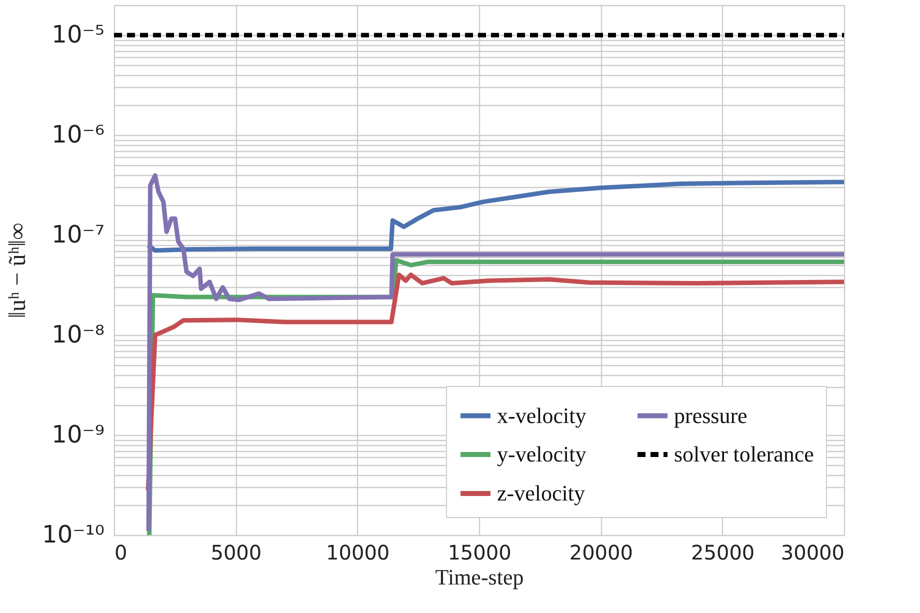  I want to click on y-axis-title: ‖uʰ − ũʰ‖∞, so click(18, 270).